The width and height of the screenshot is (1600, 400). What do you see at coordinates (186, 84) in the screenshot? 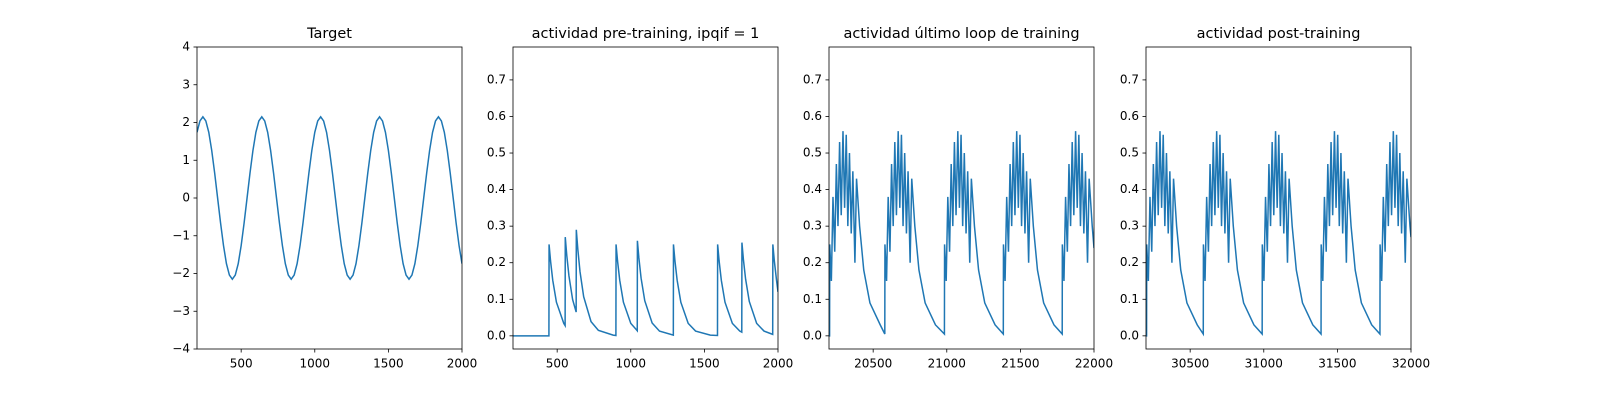
I see `y-tick-label: 3` at bounding box center [186, 84].